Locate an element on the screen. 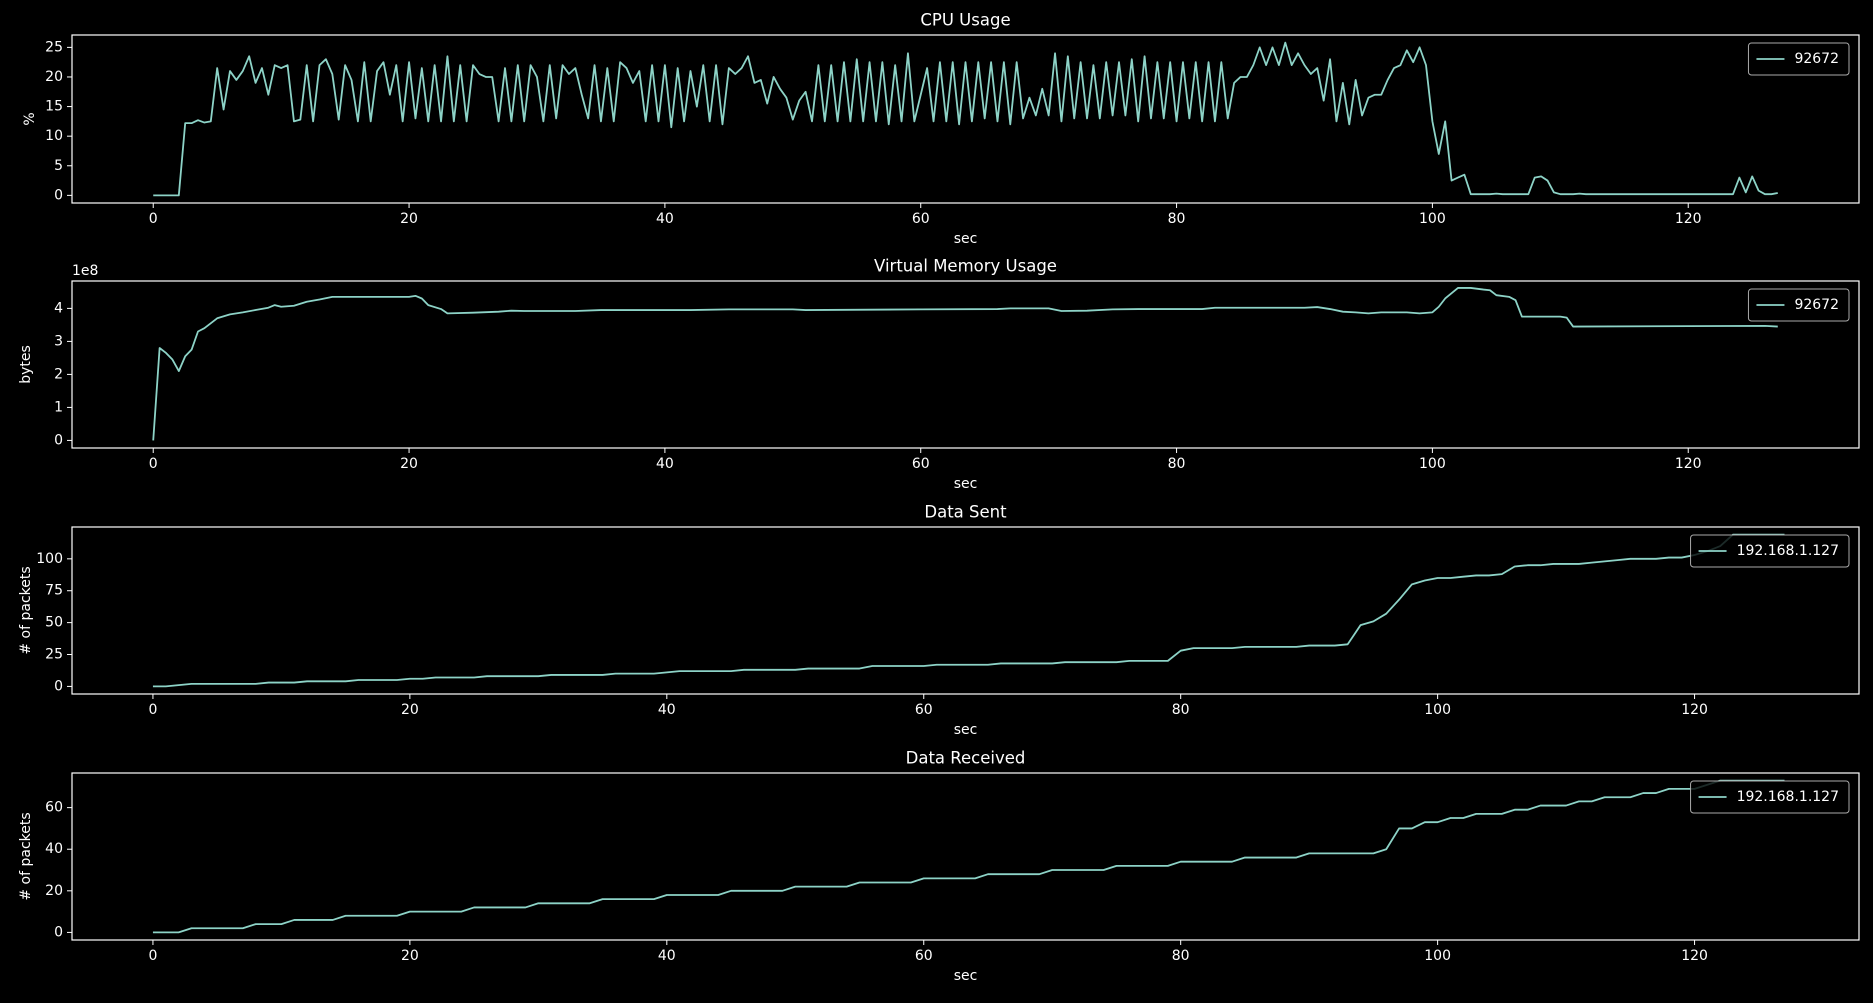 The width and height of the screenshot is (1873, 1003). y-tick-label: 50 is located at coordinates (54, 623).